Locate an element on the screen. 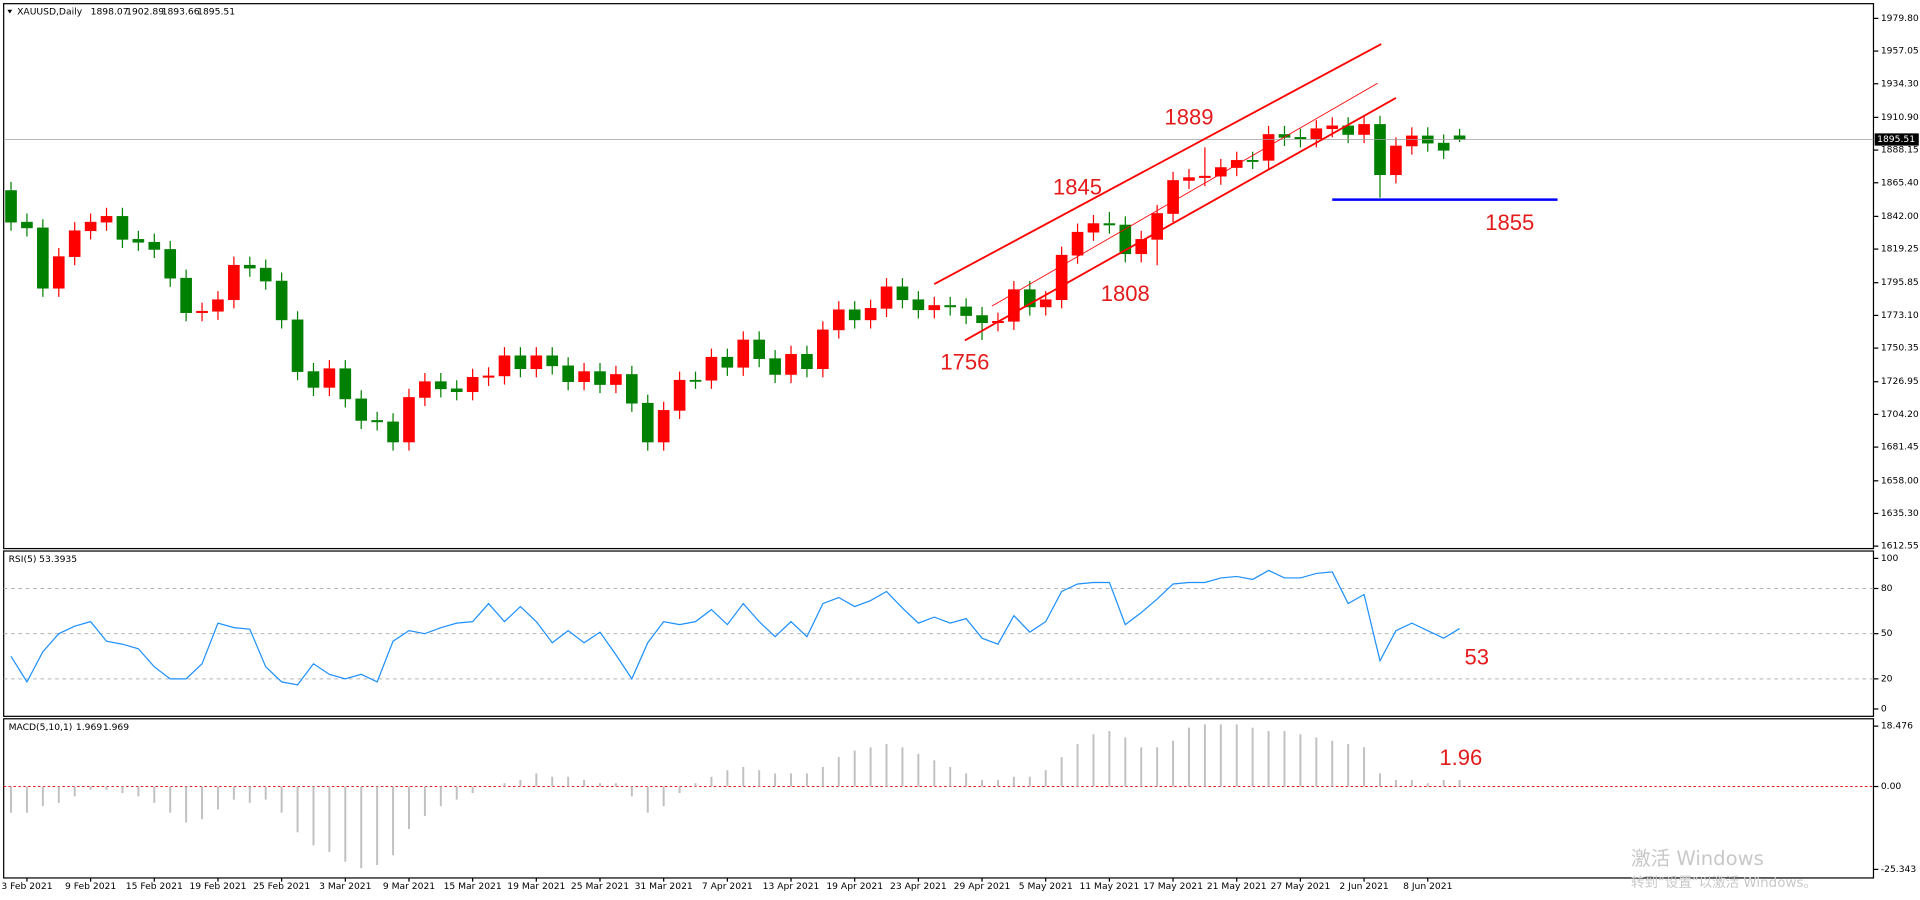 This screenshot has width=1920, height=900. watermark: 转到“设置”以激活 Windows。 is located at coordinates (1724, 883).